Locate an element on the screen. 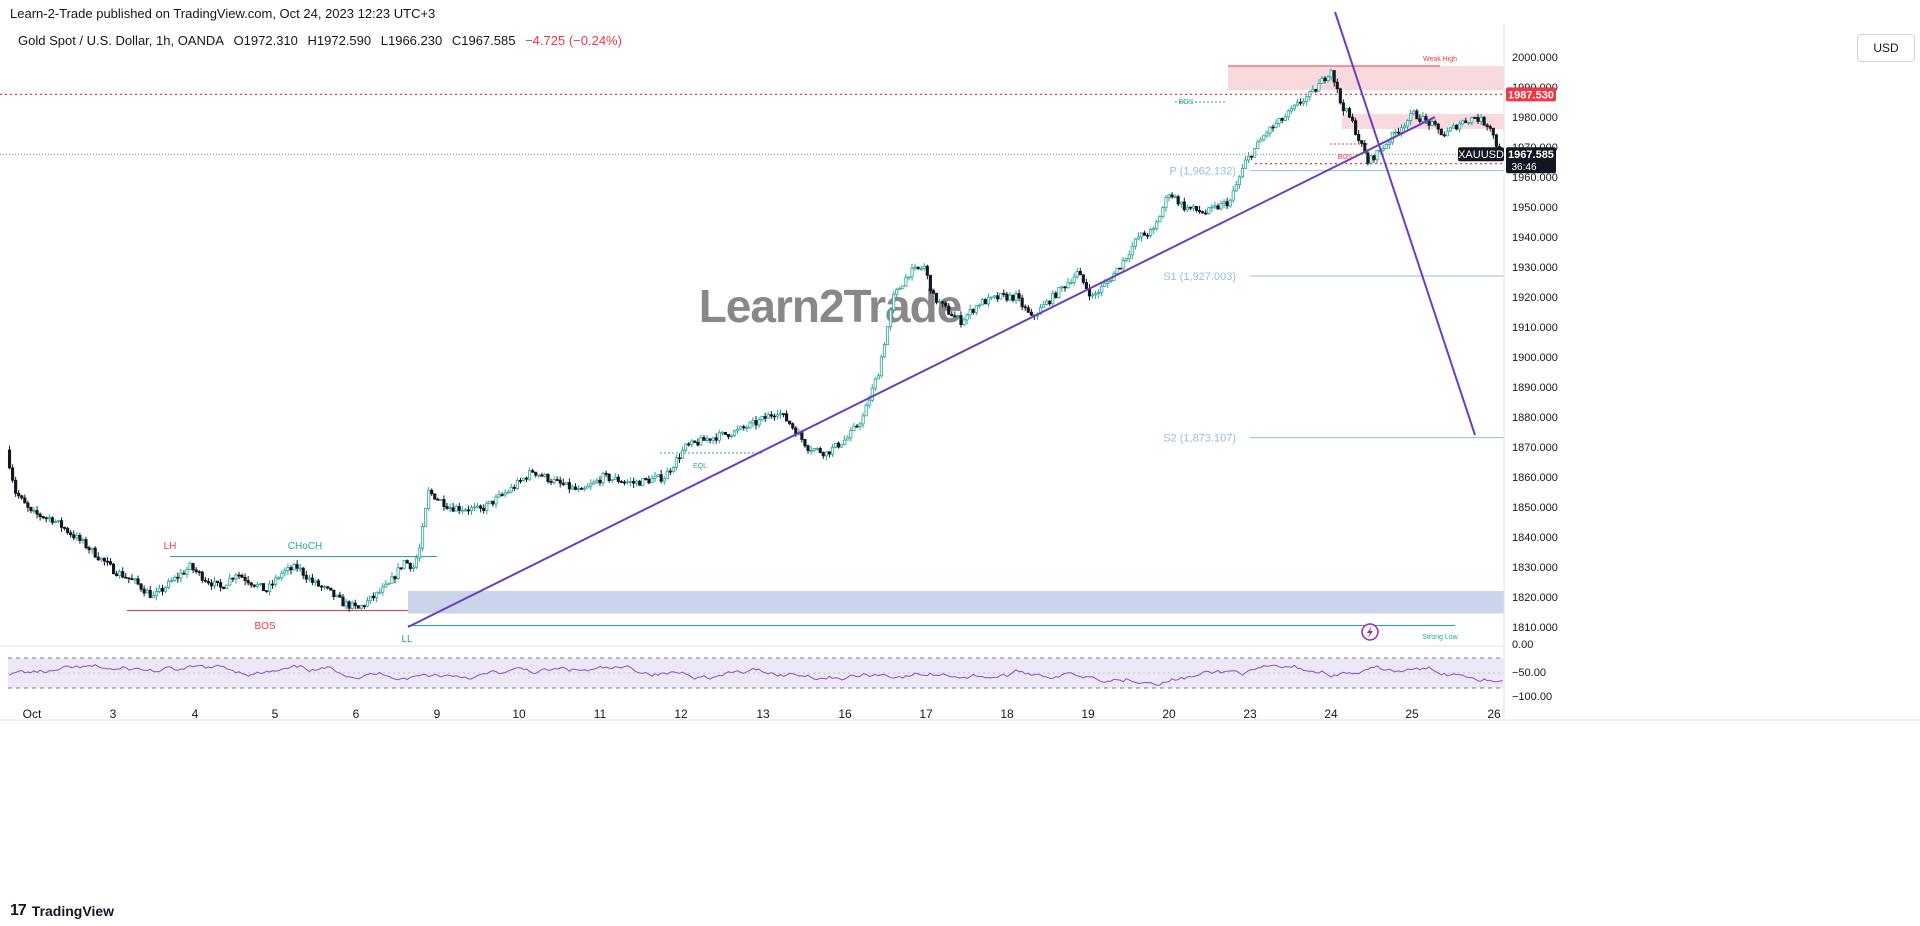  time-tick-label: 4 is located at coordinates (195, 714).